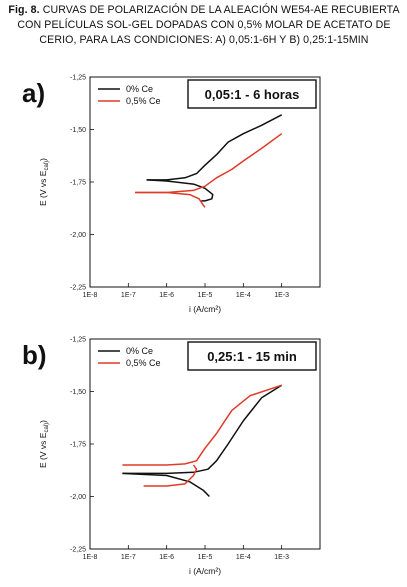  I want to click on chart0-legend-label: 0,5% Ce, so click(143, 101).